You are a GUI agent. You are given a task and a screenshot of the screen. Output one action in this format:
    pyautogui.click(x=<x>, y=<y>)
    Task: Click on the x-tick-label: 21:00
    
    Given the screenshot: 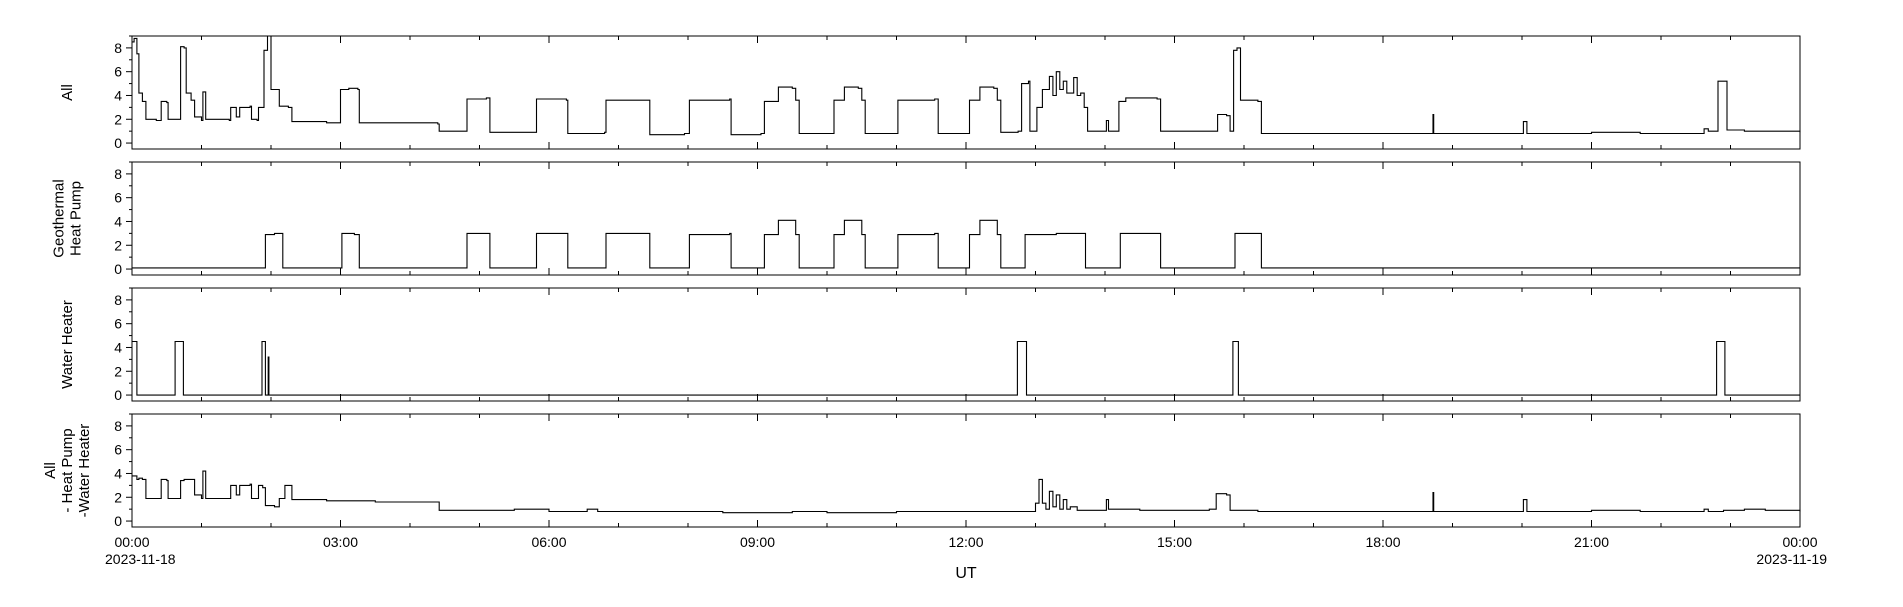 What is the action you would take?
    pyautogui.click(x=1591, y=542)
    